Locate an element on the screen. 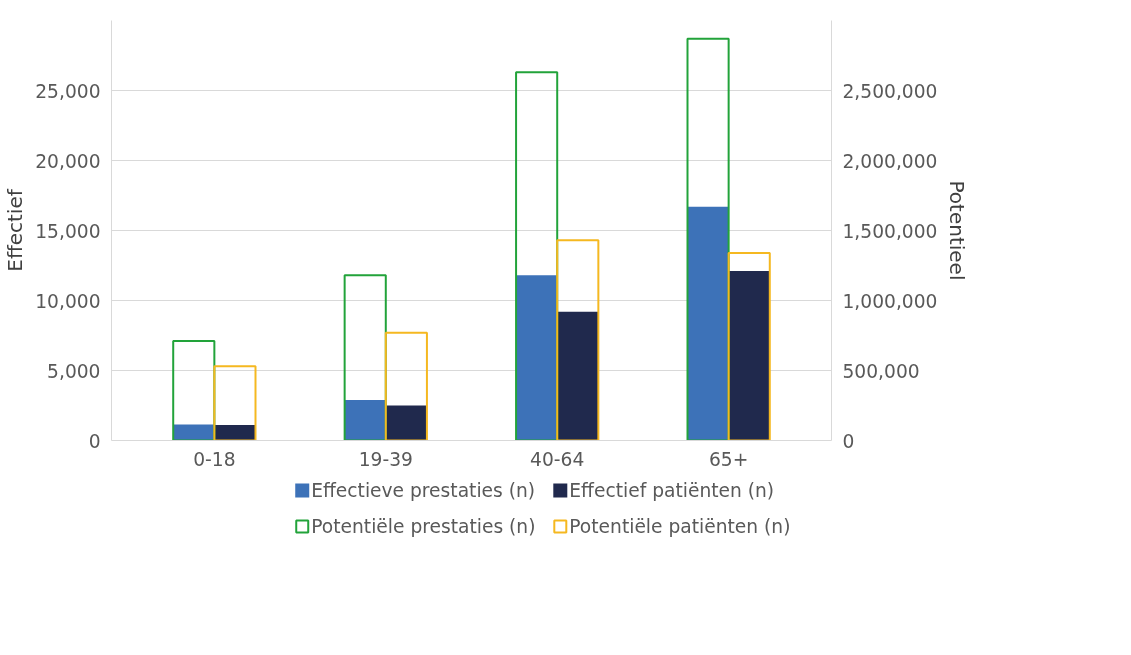 The width and height of the screenshot is (1131, 655). x-tick-label: 0-18 is located at coordinates (214, 459).